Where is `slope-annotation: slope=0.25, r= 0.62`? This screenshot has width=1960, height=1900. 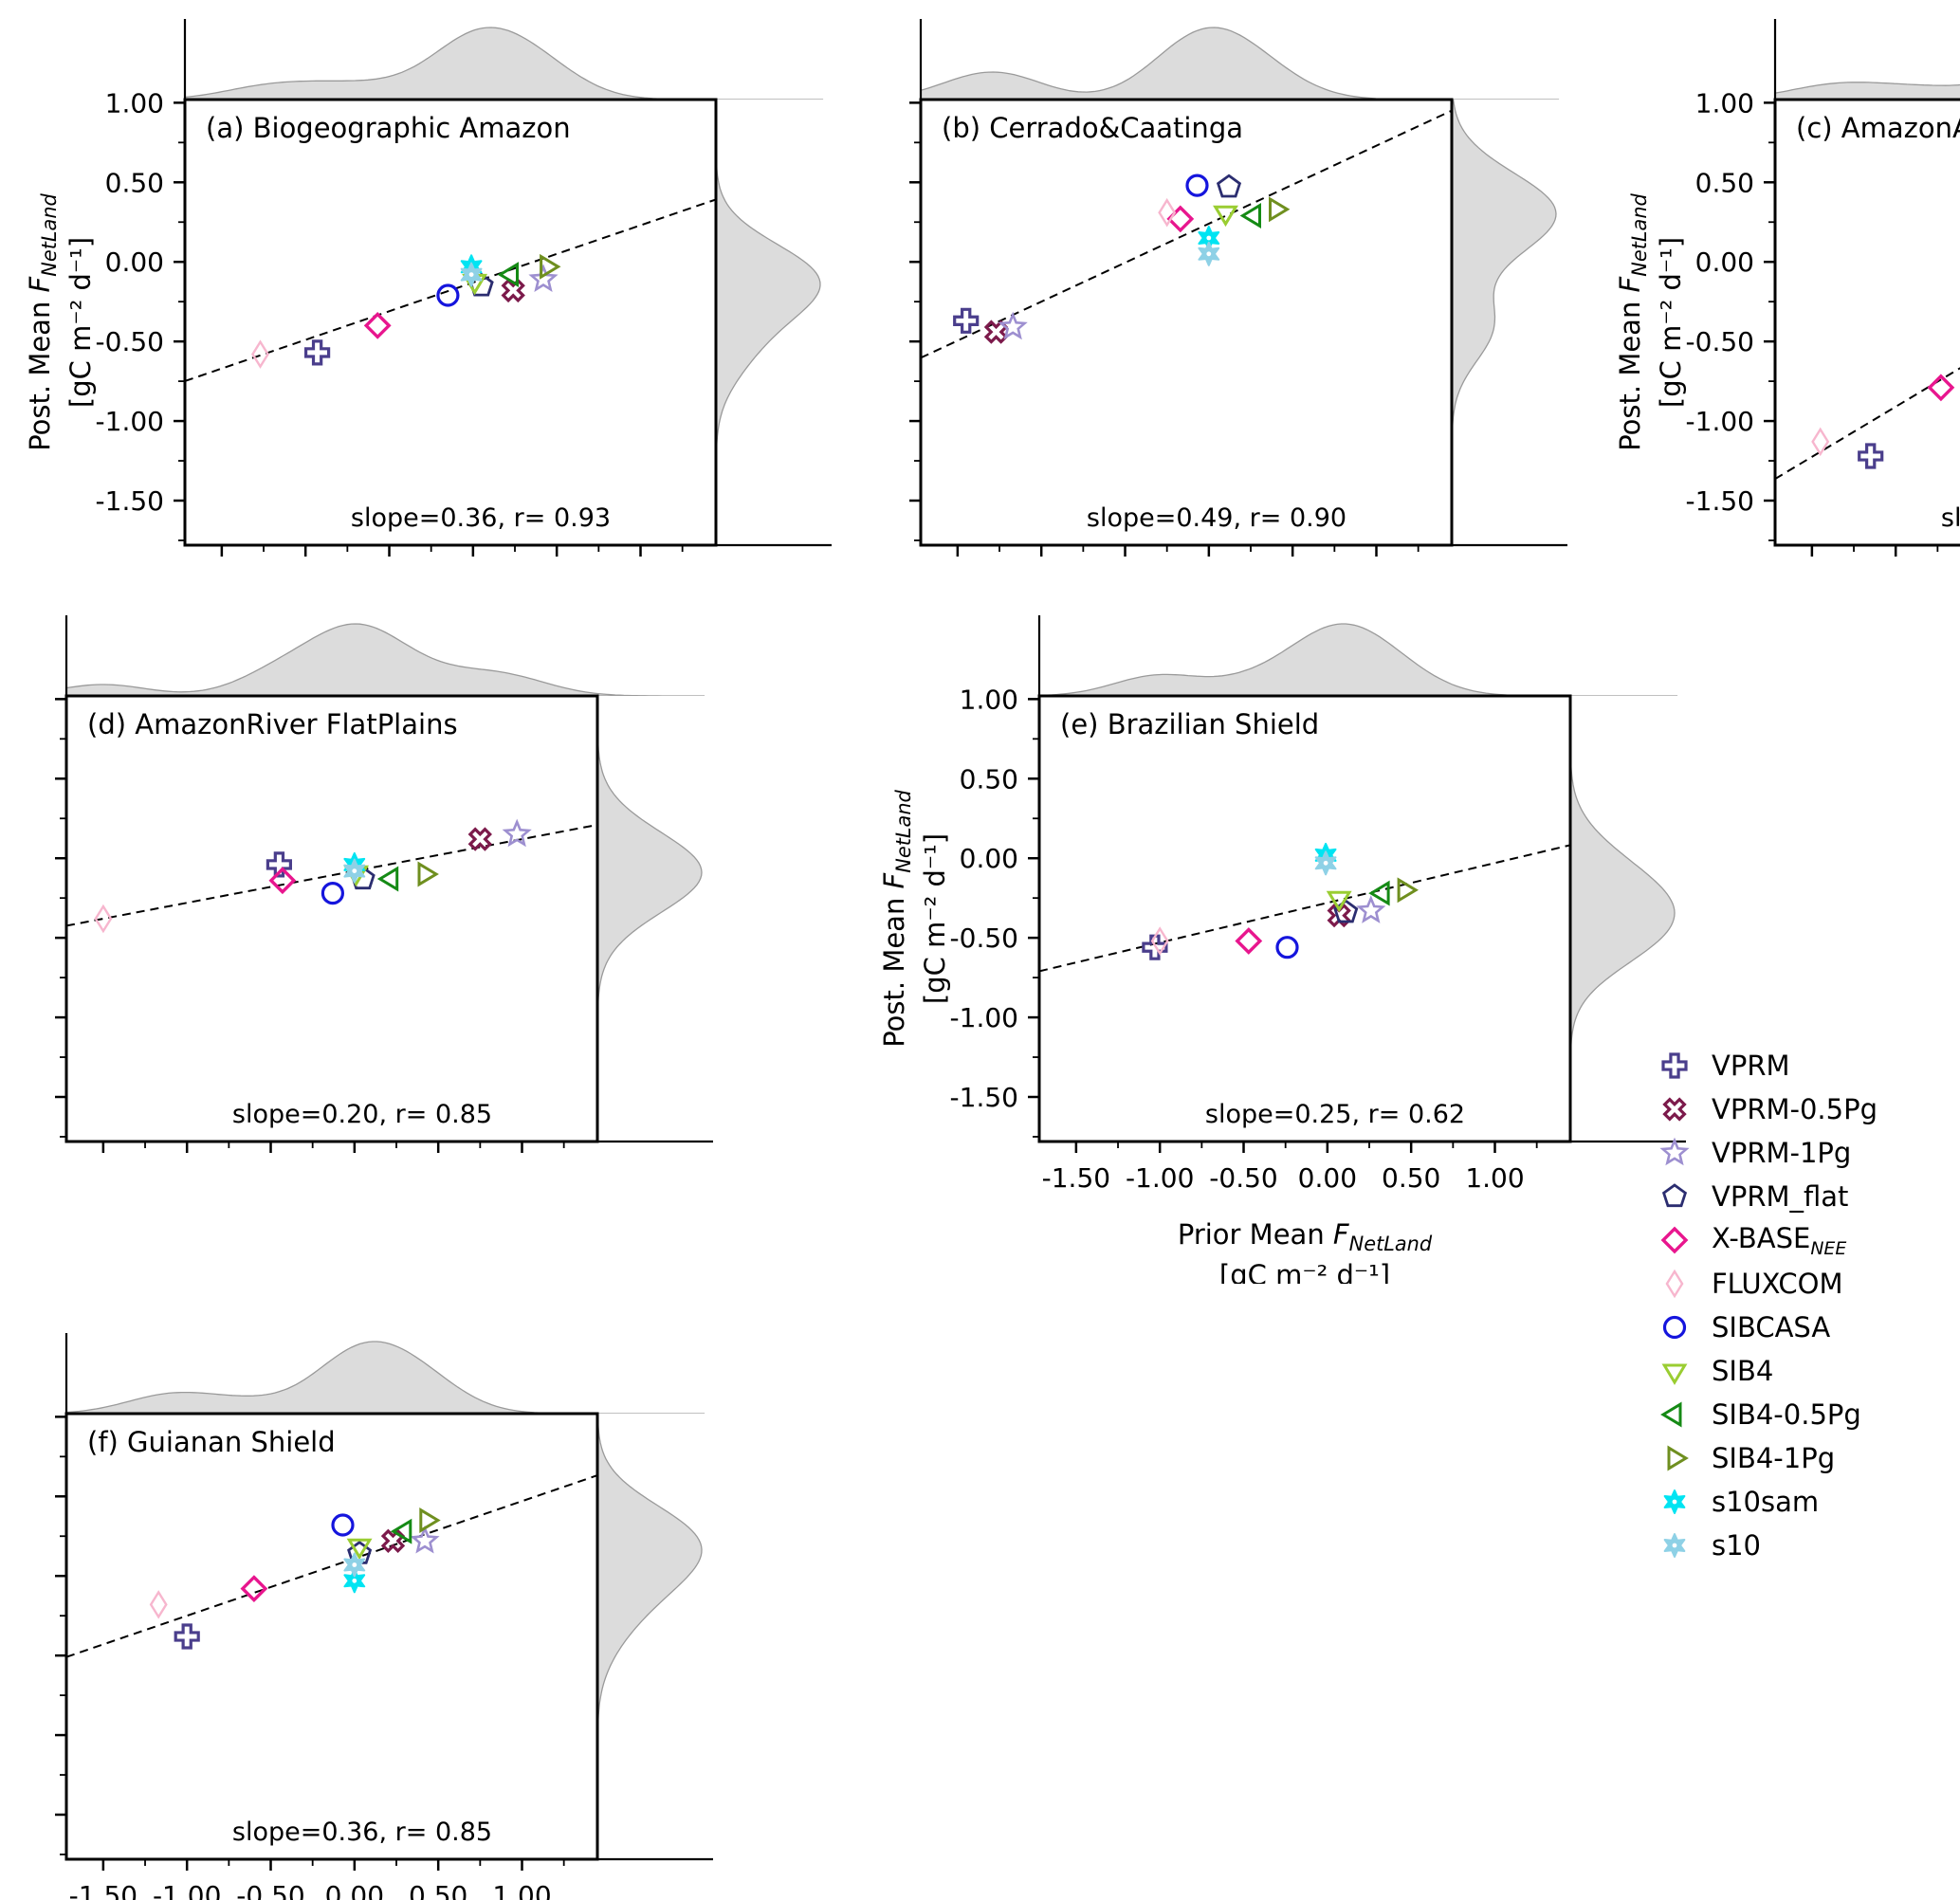 slope-annotation: slope=0.25, r= 0.62 is located at coordinates (1335, 1114).